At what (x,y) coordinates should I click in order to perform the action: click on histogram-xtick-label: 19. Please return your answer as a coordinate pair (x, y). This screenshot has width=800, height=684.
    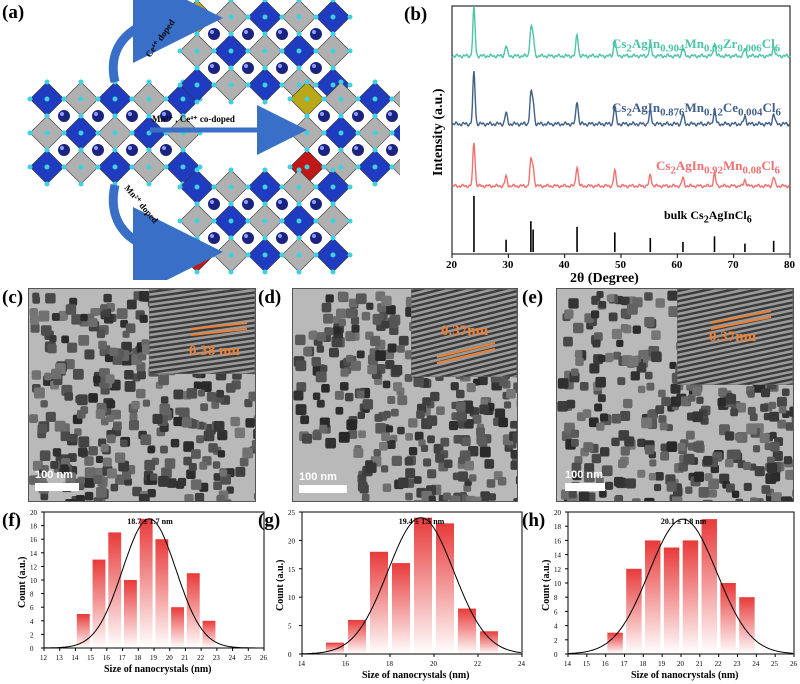
    Looking at the image, I should click on (662, 664).